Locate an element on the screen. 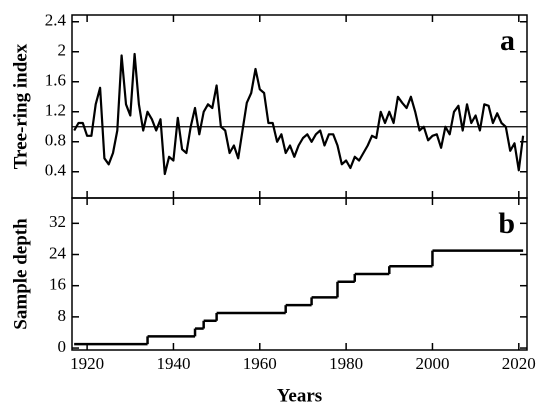 This screenshot has height=412, width=550. y-axis-label: Sample depth is located at coordinates (20, 274).